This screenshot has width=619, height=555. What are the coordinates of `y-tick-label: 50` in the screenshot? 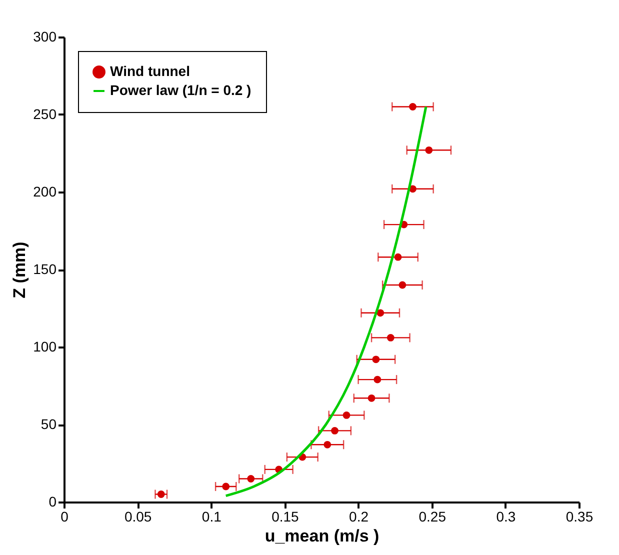 It's located at (48, 424).